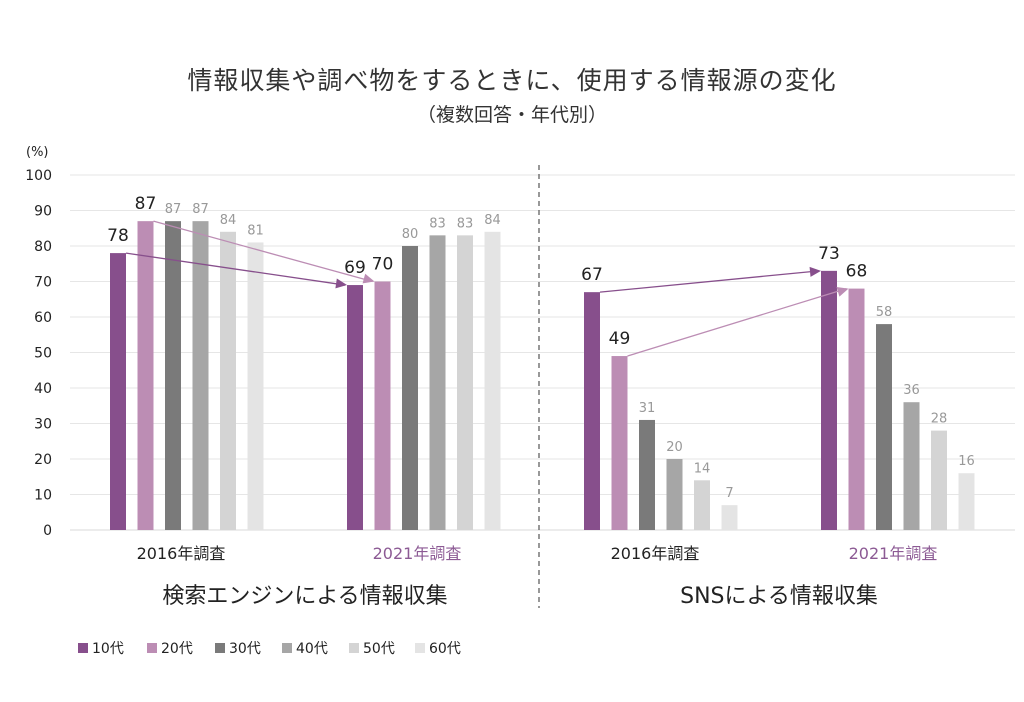 The width and height of the screenshot is (1024, 702). What do you see at coordinates (43, 425) in the screenshot?
I see `y-tick-label: 30` at bounding box center [43, 425].